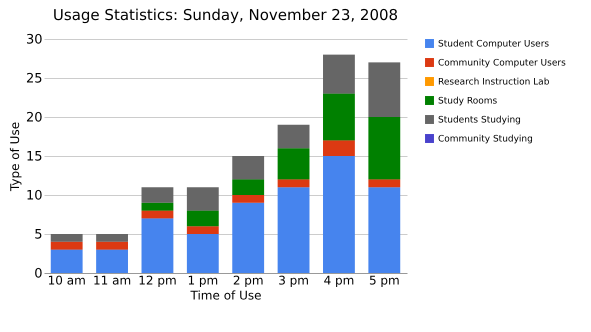 The width and height of the screenshot is (591, 332). I want to click on x-axis-title: Time of Use, so click(226, 295).